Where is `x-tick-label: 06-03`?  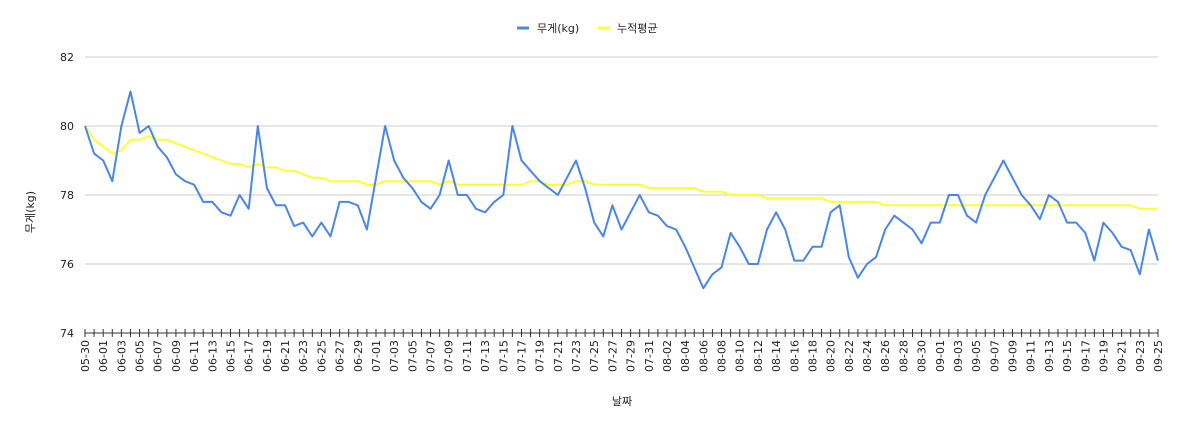
x-tick-label: 06-03 is located at coordinates (121, 356).